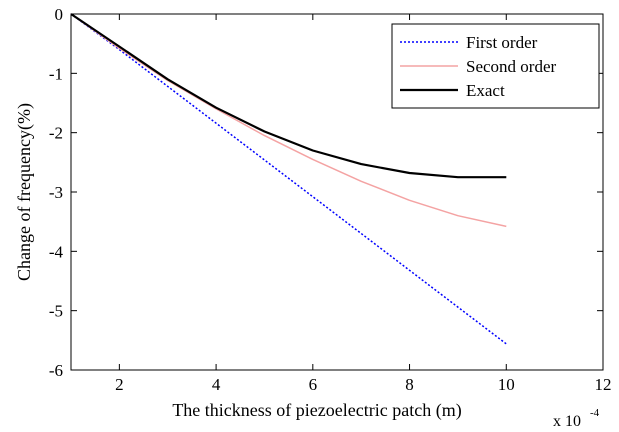 The width and height of the screenshot is (619, 432). Describe the element at coordinates (56, 133) in the screenshot. I see `y-tick-label: -2` at that location.